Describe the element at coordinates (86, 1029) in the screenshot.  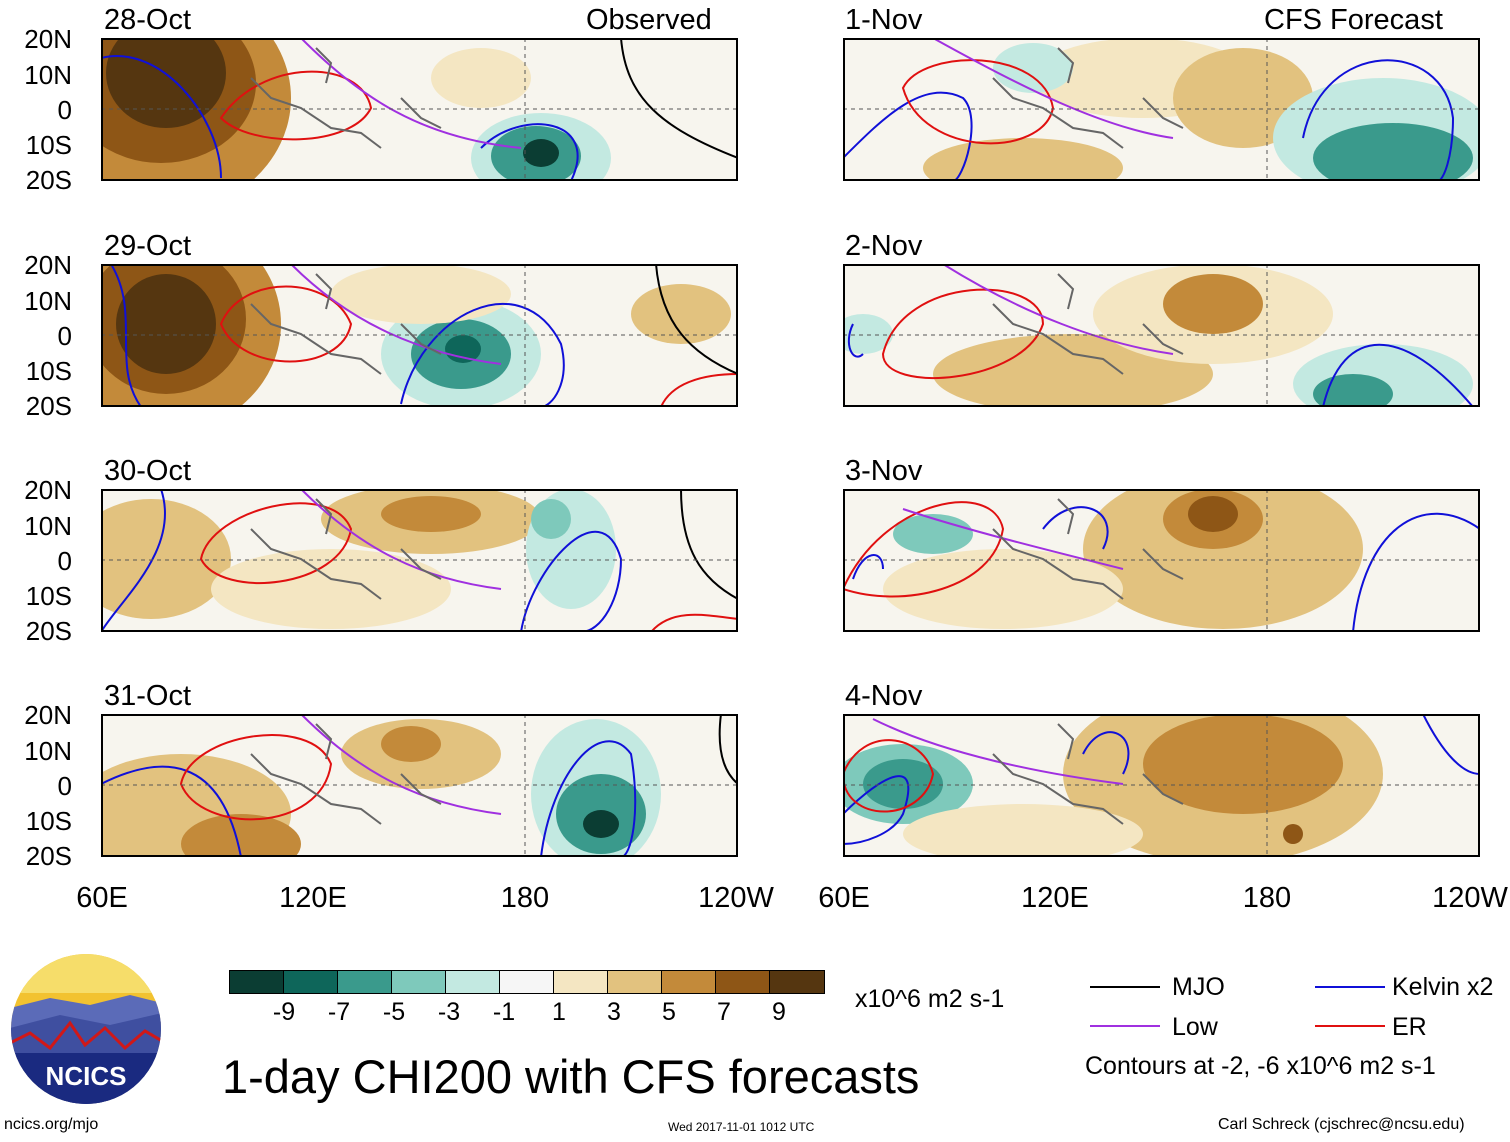
I see `ncics-logo: NCICS` at that location.